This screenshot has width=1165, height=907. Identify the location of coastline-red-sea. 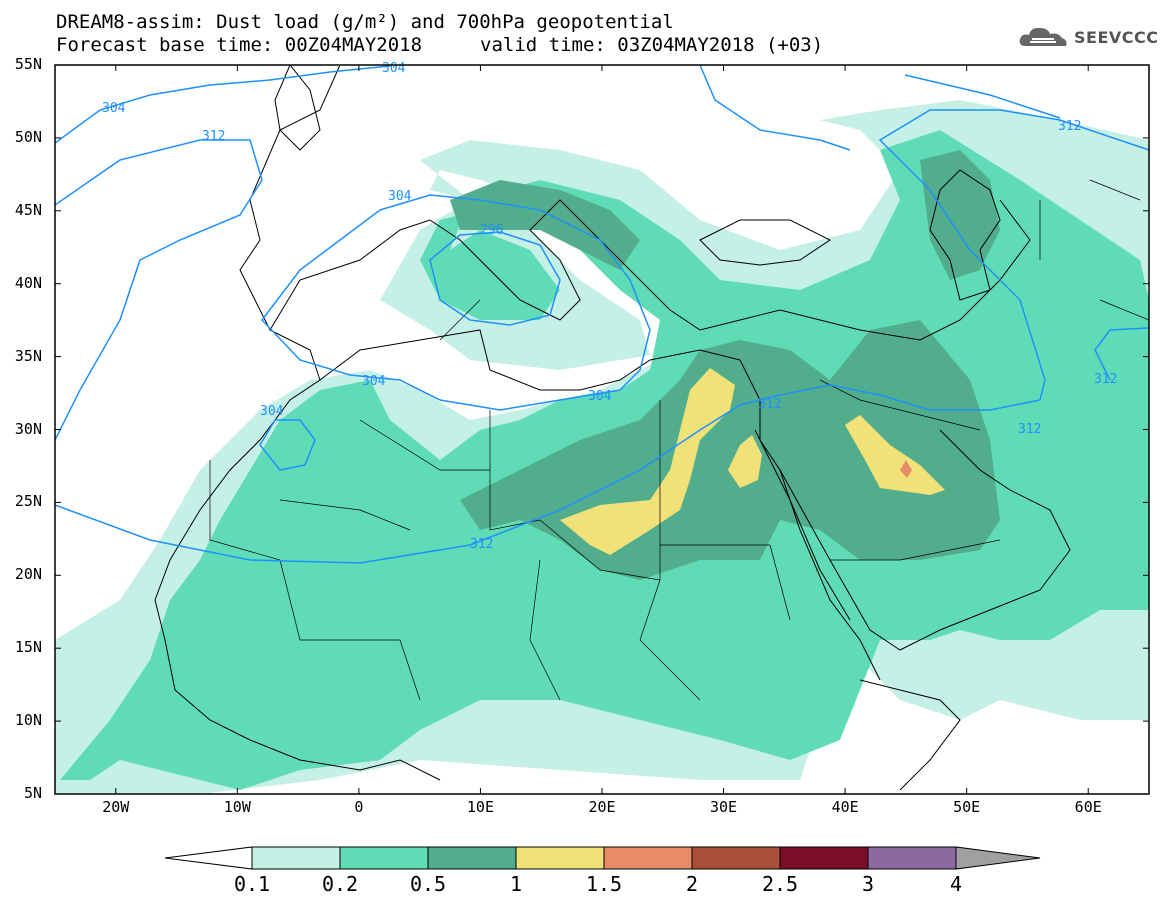
(802, 525).